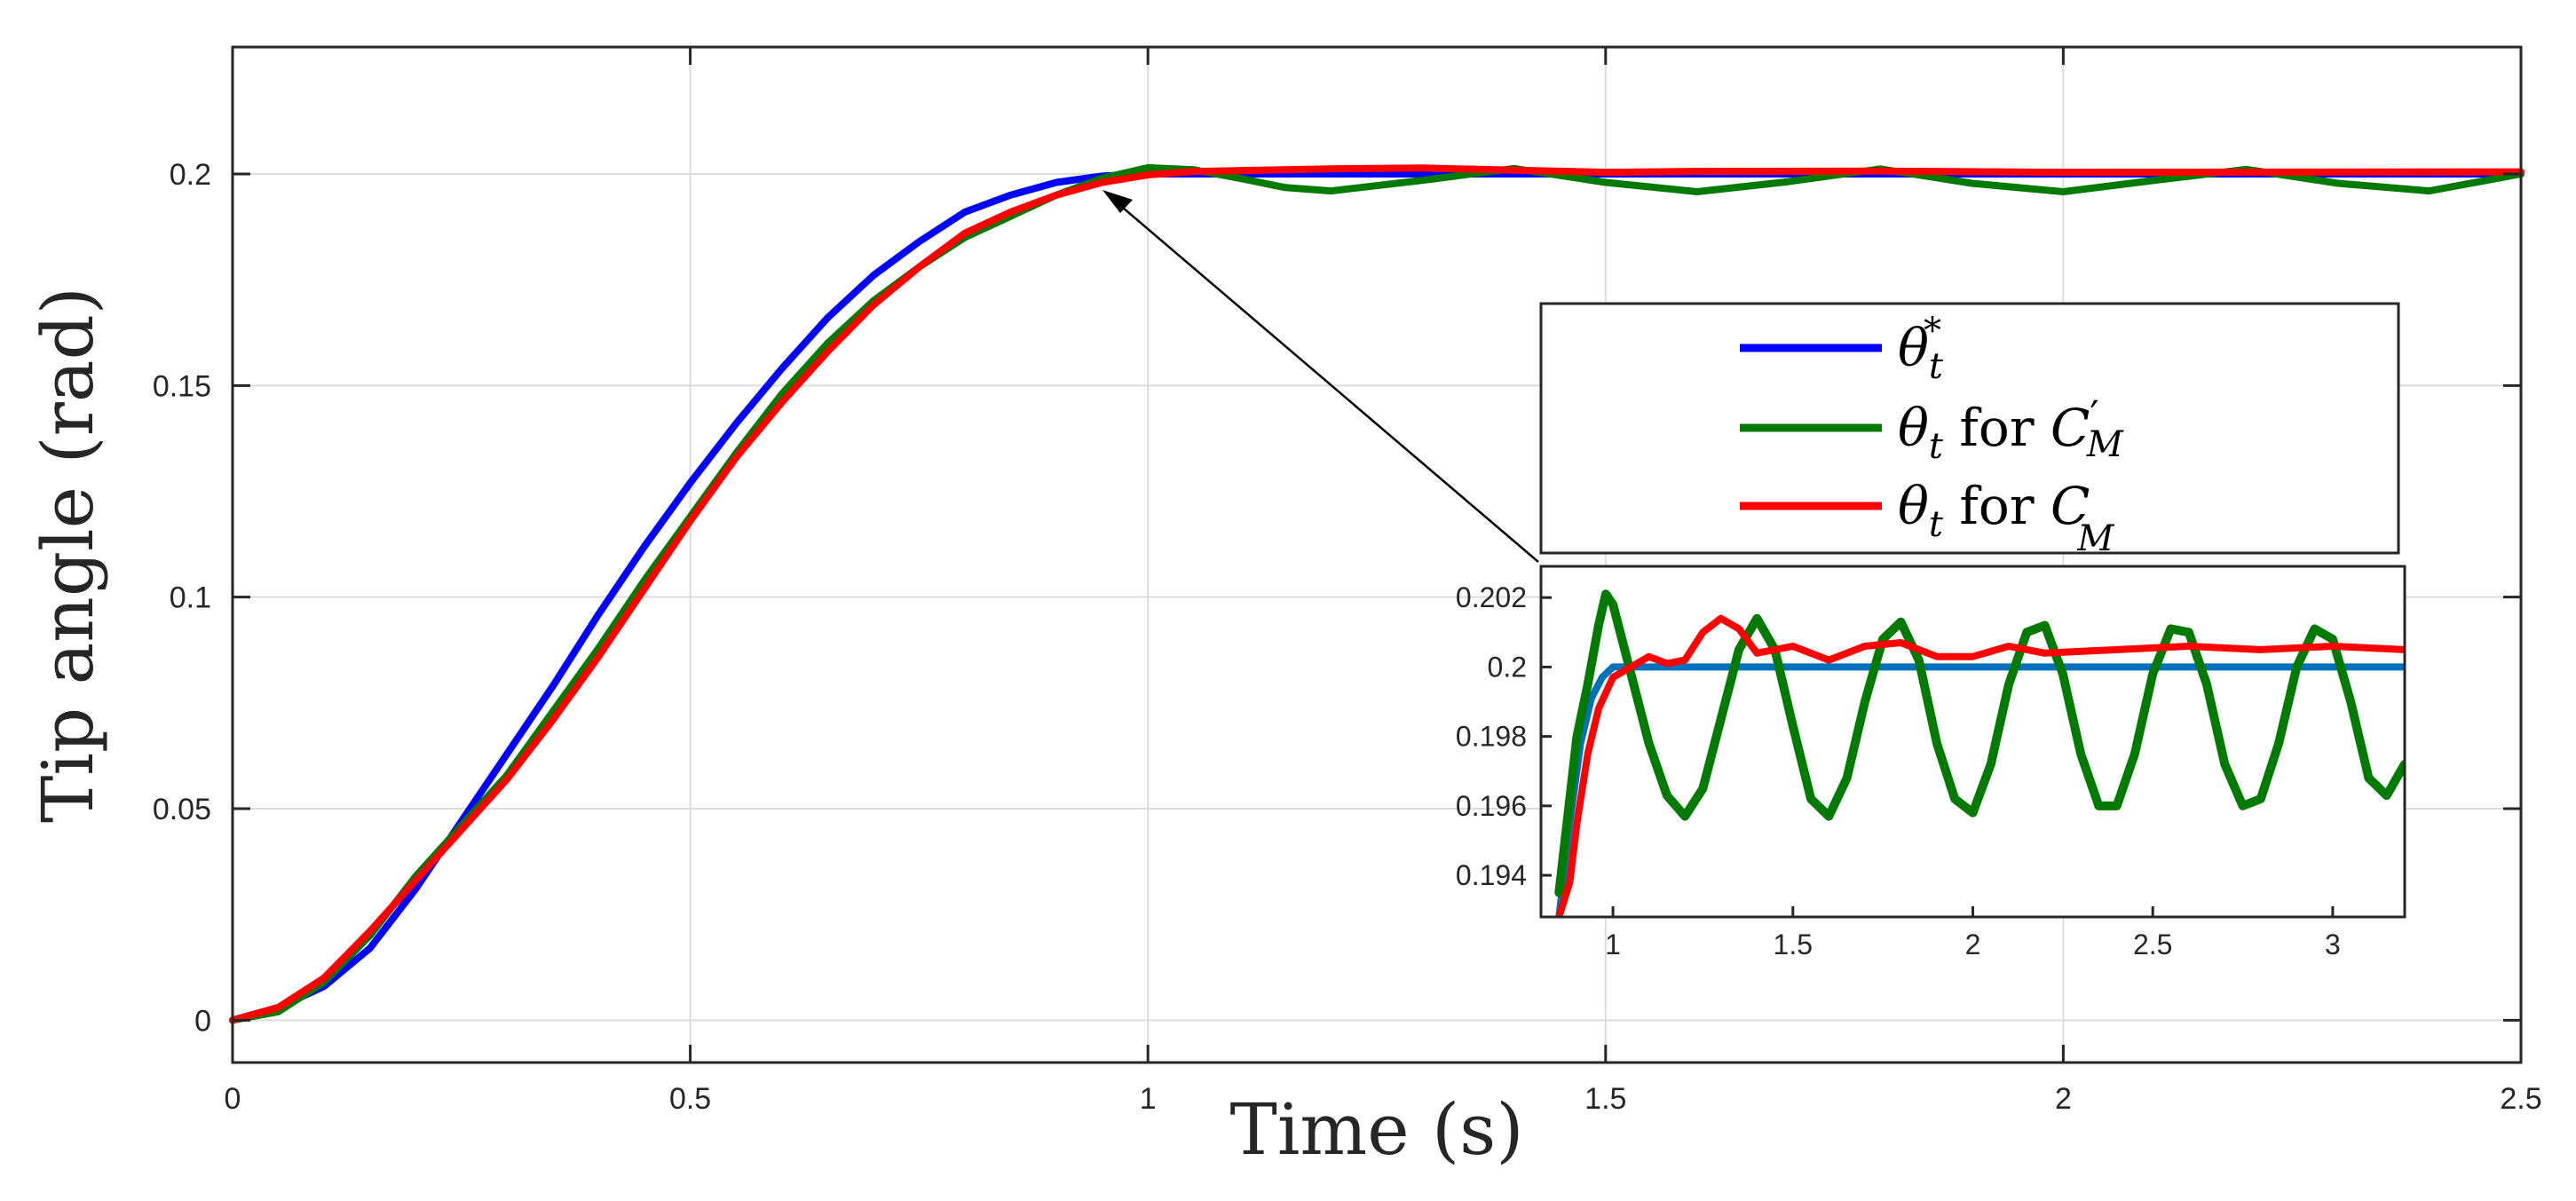 The width and height of the screenshot is (2576, 1201). What do you see at coordinates (1148, 1099) in the screenshot?
I see `x-tick-label: 1` at bounding box center [1148, 1099].